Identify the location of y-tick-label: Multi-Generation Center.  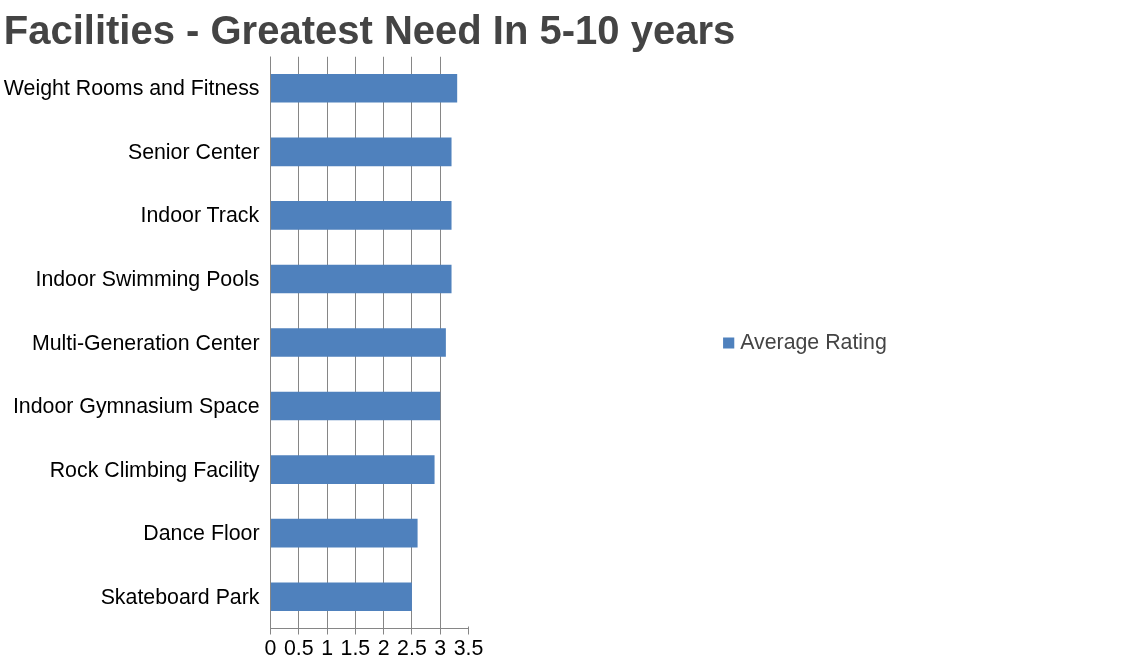
(145, 342).